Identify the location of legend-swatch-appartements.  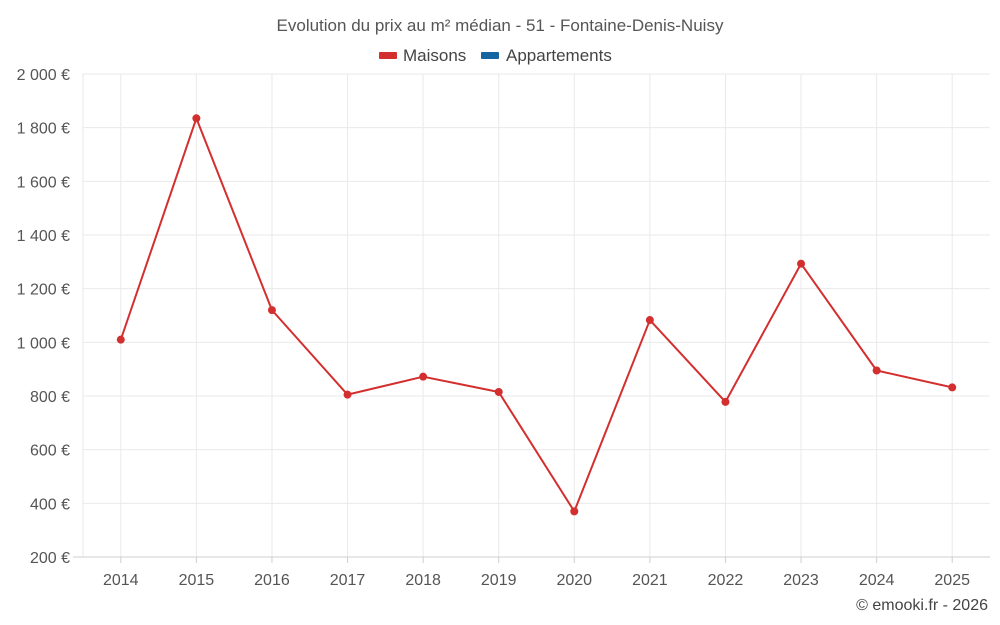
(490, 55).